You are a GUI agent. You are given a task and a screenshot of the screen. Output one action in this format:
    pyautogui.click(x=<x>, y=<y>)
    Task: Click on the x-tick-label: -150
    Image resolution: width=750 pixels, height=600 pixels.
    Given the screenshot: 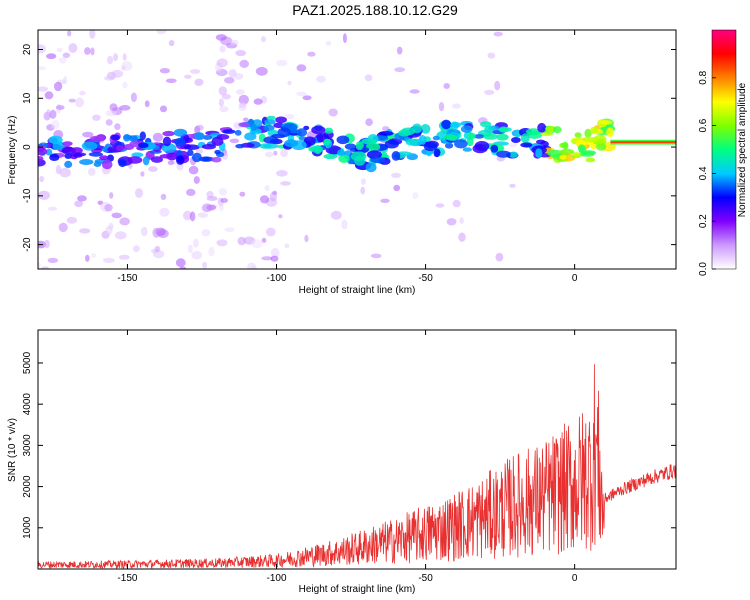 What is the action you would take?
    pyautogui.click(x=127, y=578)
    